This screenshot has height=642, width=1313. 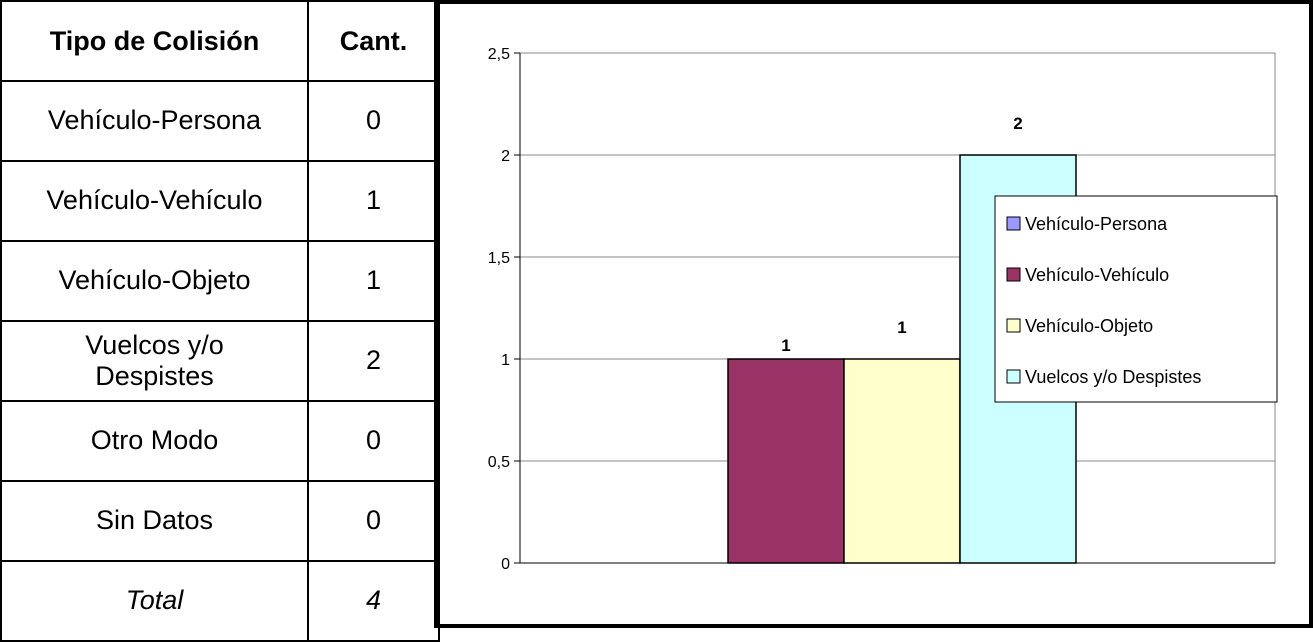 I want to click on table-row: Otro Modo 0, so click(x=220, y=441).